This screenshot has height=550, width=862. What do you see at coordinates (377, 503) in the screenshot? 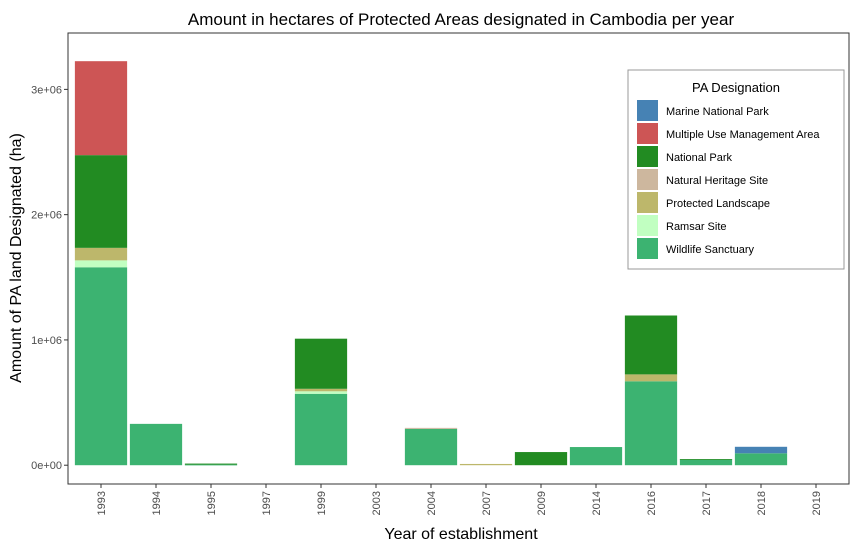
I see `x-tick-label: 2003` at bounding box center [377, 503].